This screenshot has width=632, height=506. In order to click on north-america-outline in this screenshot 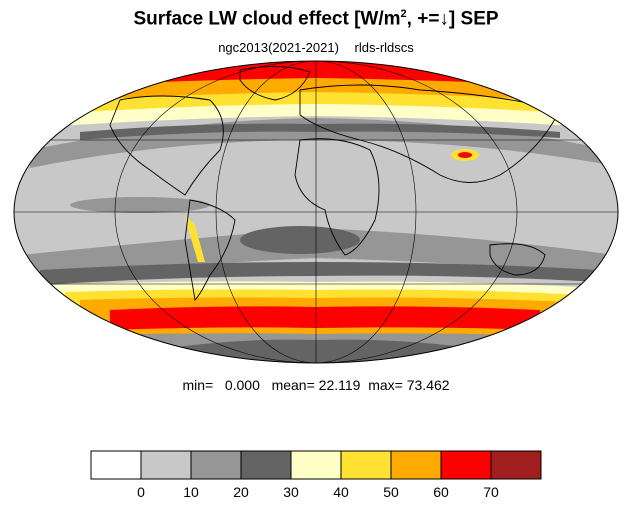, I will do `click(166, 145)`.